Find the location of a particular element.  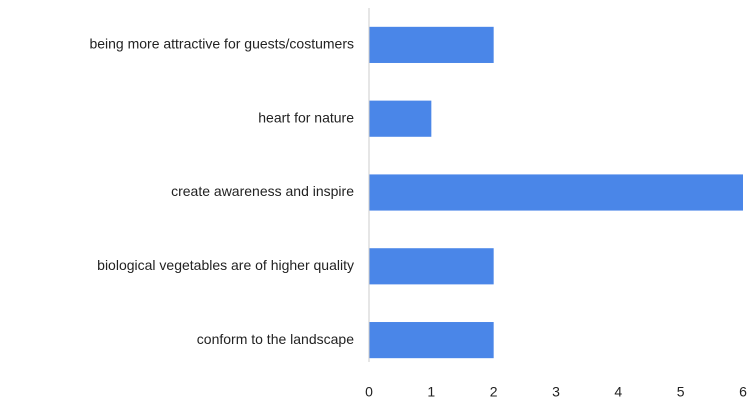

y-tick-label: heart for nature is located at coordinates (306, 117).